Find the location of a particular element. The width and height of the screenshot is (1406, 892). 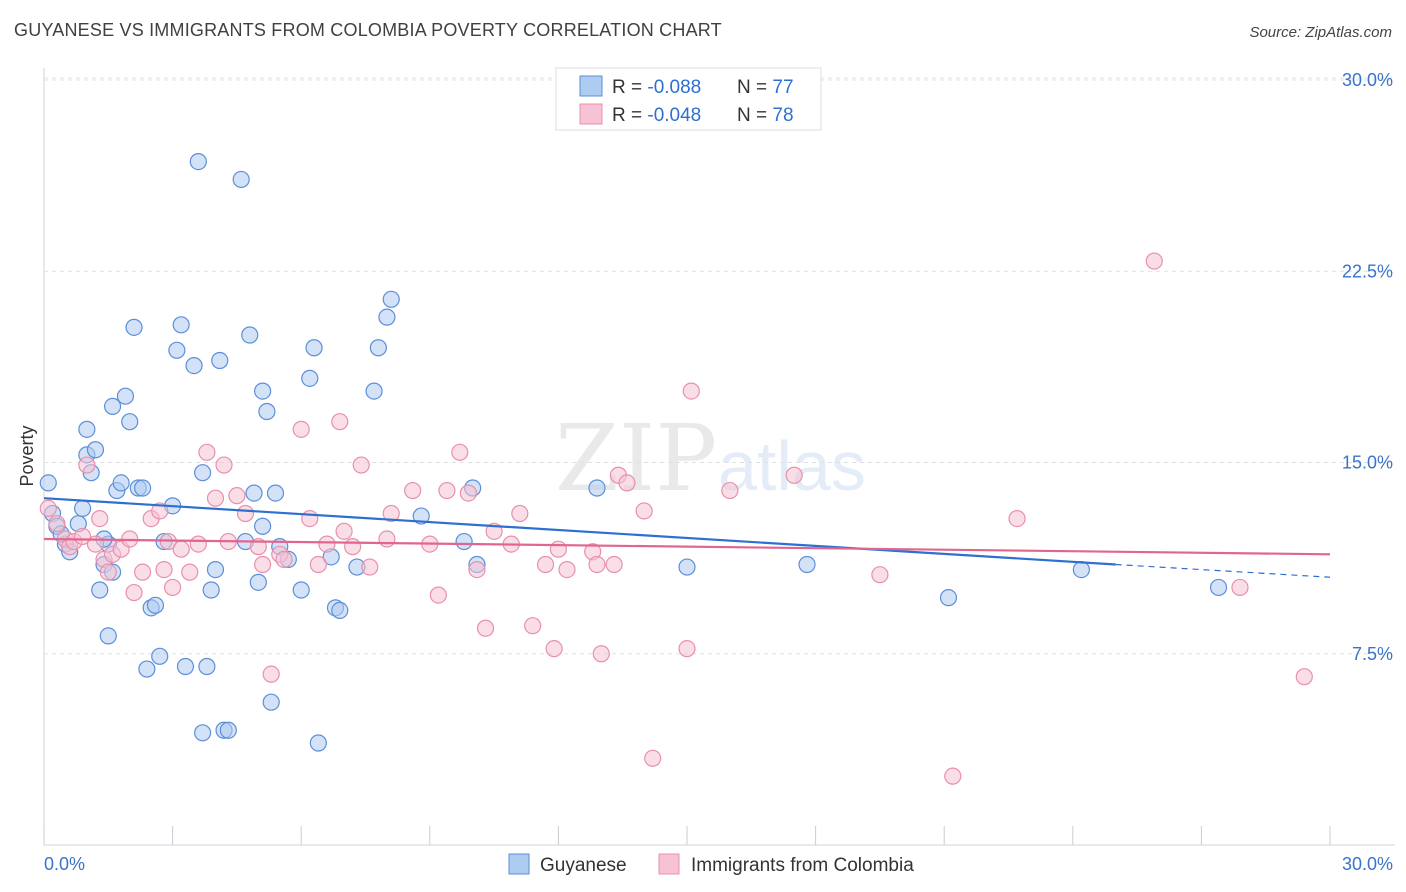

x-ticks is located at coordinates (687, 835).